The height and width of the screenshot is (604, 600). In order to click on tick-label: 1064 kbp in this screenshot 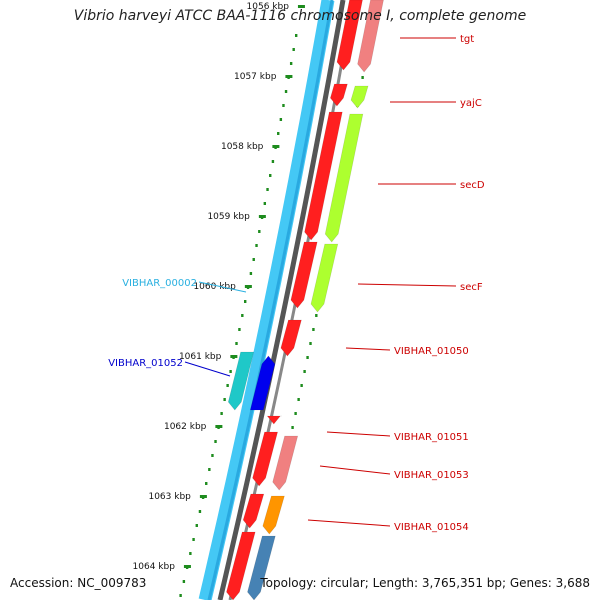, I will do `click(154, 567)`.